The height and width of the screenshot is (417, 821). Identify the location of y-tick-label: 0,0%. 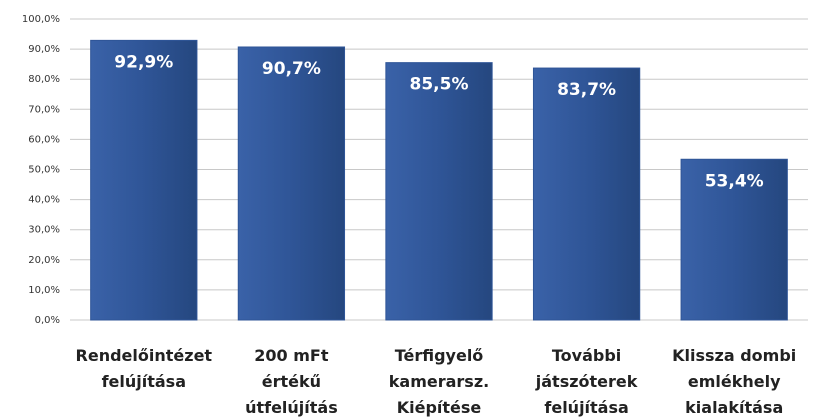
(47, 320).